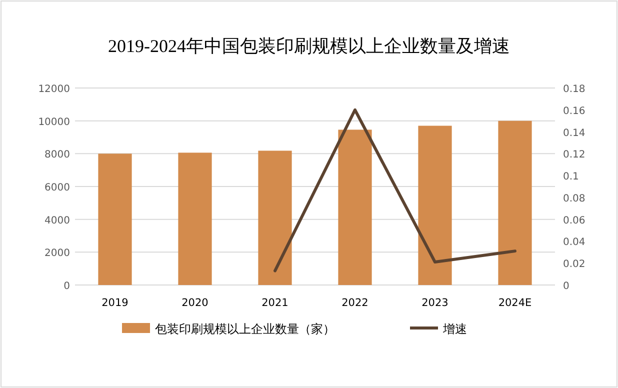 This screenshot has width=618, height=388. What do you see at coordinates (574, 198) in the screenshot?
I see `y2-tick-label: 0.08` at bounding box center [574, 198].